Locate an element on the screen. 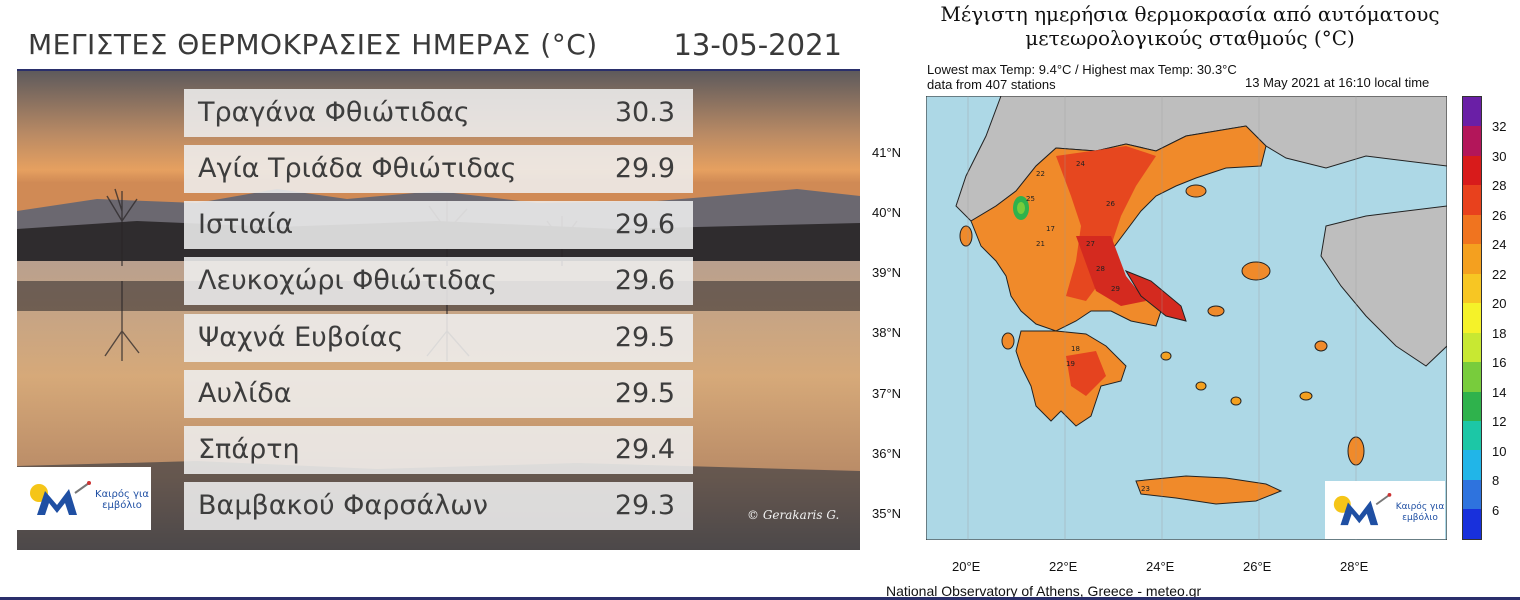 Image resolution: width=1520 pixels, height=600 pixels. colorbar-label: 6 is located at coordinates (1496, 510).